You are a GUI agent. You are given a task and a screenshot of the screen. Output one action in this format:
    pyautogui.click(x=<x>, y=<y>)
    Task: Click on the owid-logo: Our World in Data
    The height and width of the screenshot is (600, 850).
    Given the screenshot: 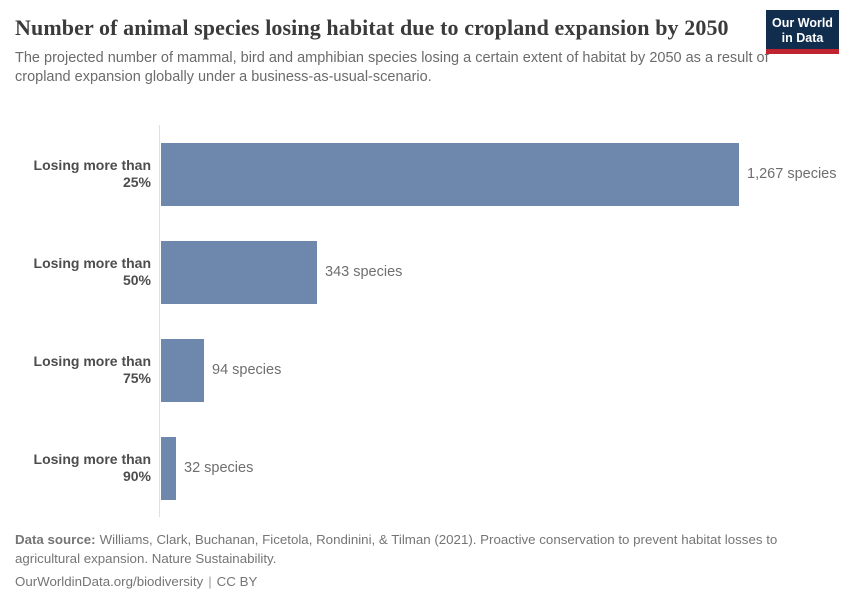 What is the action you would take?
    pyautogui.click(x=802, y=32)
    